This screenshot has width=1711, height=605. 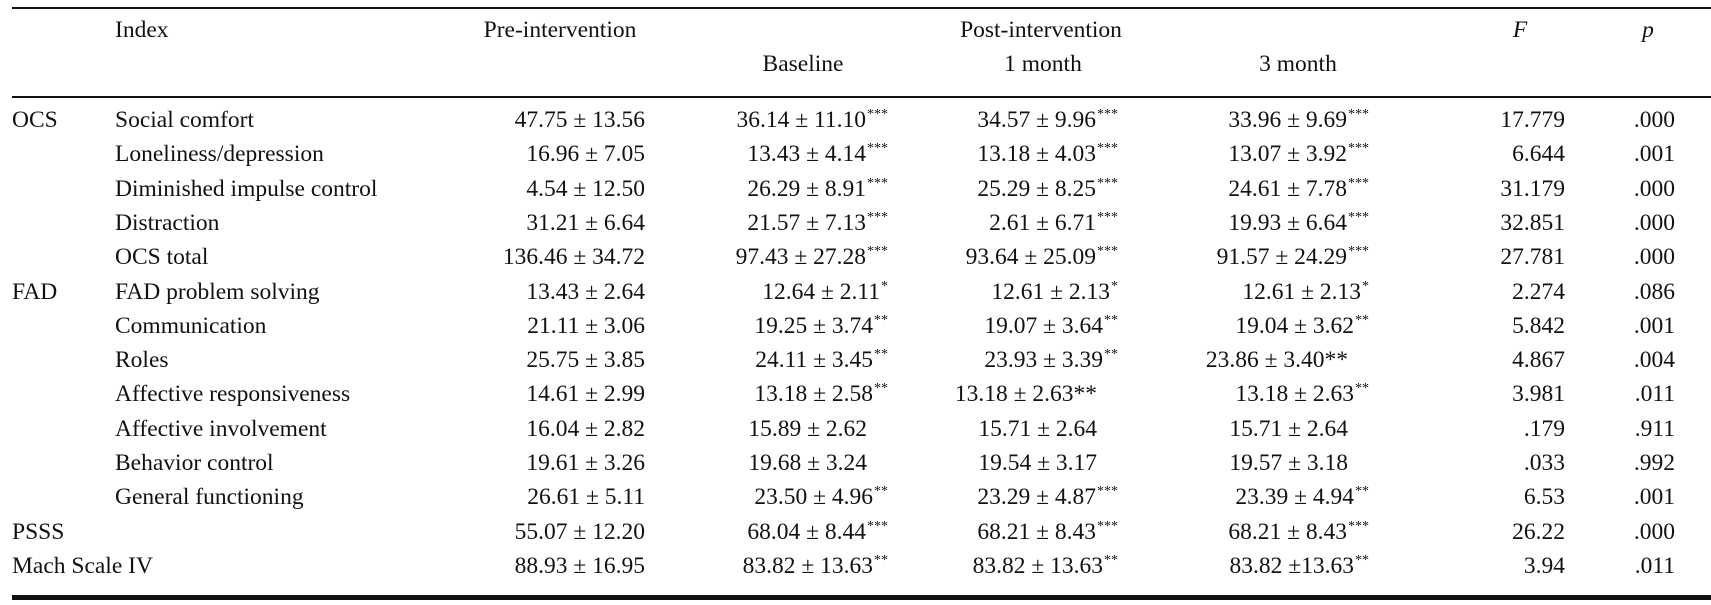 What do you see at coordinates (579, 532) in the screenshot?
I see `cell-pre-value: 55.07 ± 12.20` at bounding box center [579, 532].